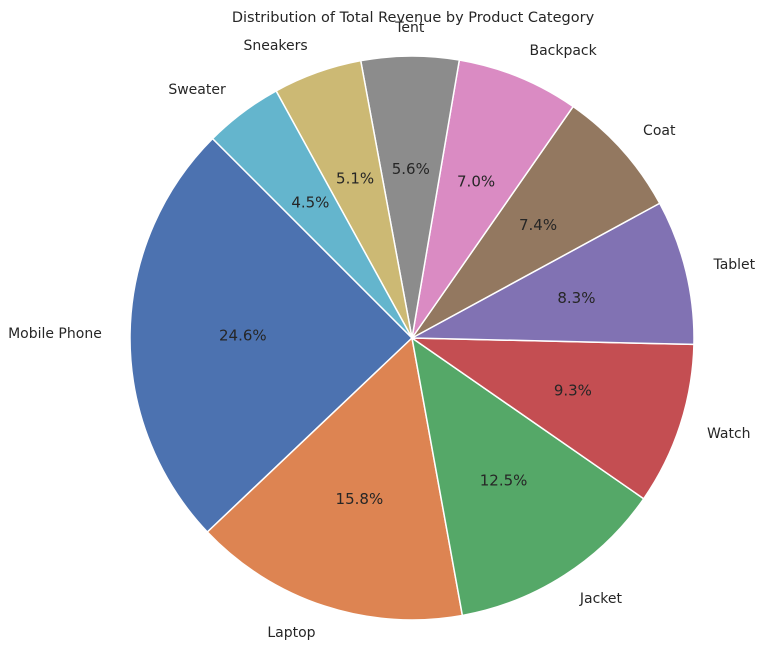 This screenshot has height=657, width=766. I want to click on category-label: Laptop, so click(291, 633).